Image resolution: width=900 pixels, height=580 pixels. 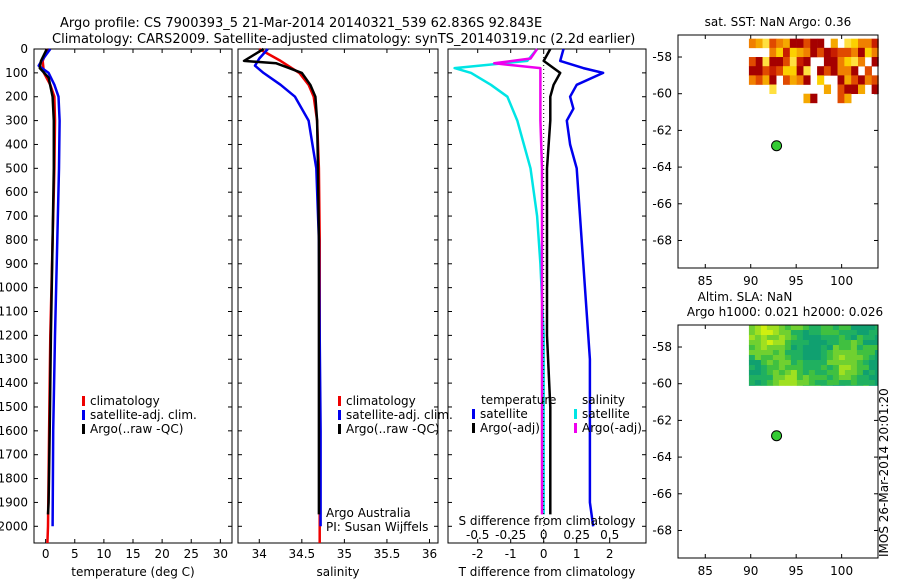 I want to click on legend-title-temperature: temperature, so click(x=518, y=400).